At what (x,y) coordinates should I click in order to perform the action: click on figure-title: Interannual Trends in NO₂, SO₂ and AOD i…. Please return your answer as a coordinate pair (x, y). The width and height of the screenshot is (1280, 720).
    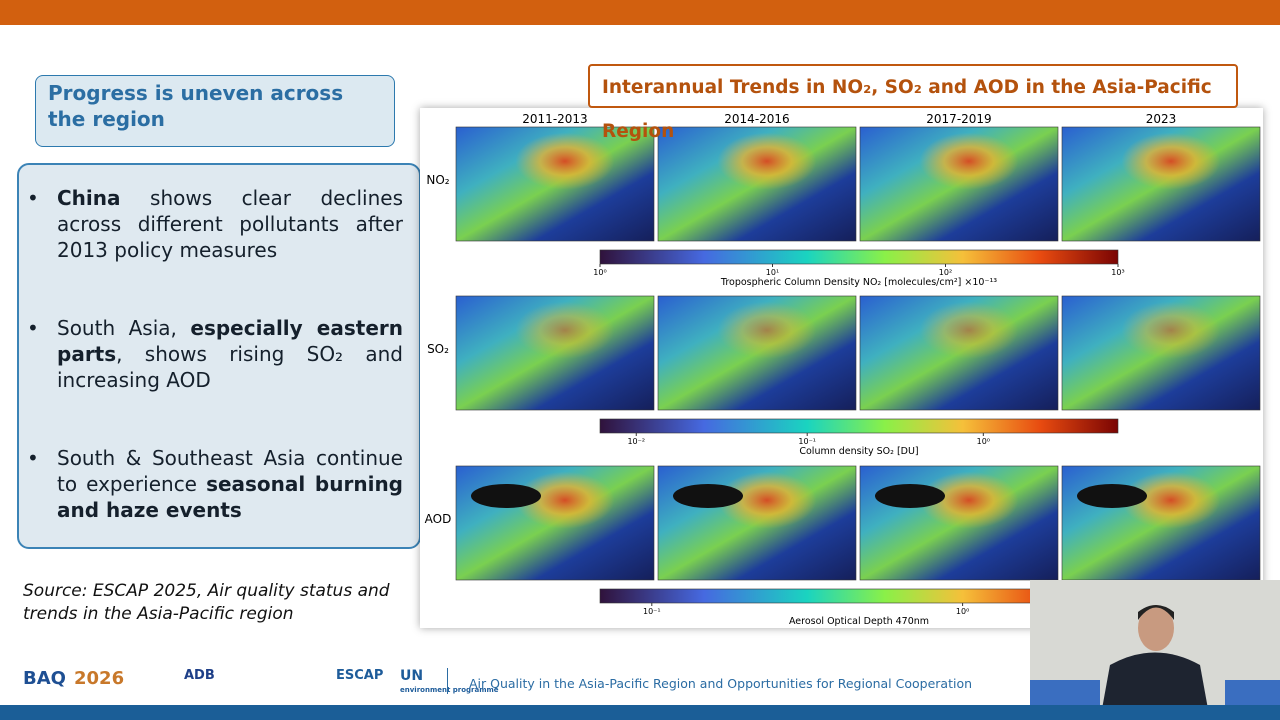
    Looking at the image, I should click on (913, 103).